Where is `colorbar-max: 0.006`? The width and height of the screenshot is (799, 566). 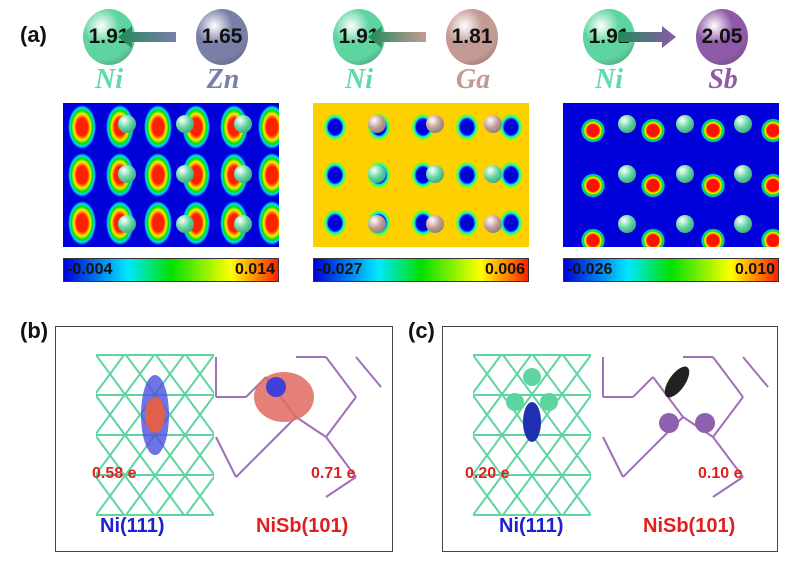 colorbar-max: 0.006 is located at coordinates (504, 269).